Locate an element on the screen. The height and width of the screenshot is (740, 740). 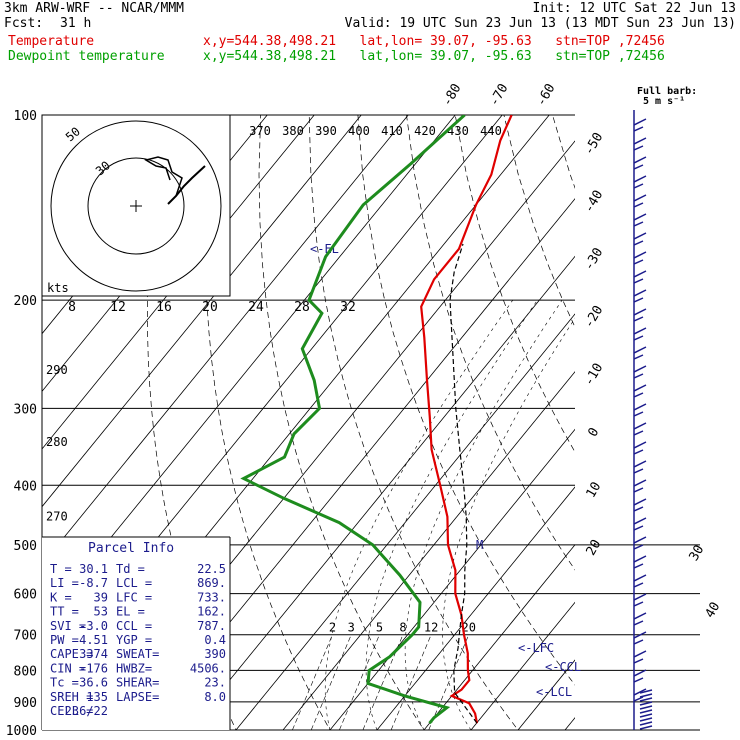
parcel-row-label: Tc = is located at coordinates (64, 683).